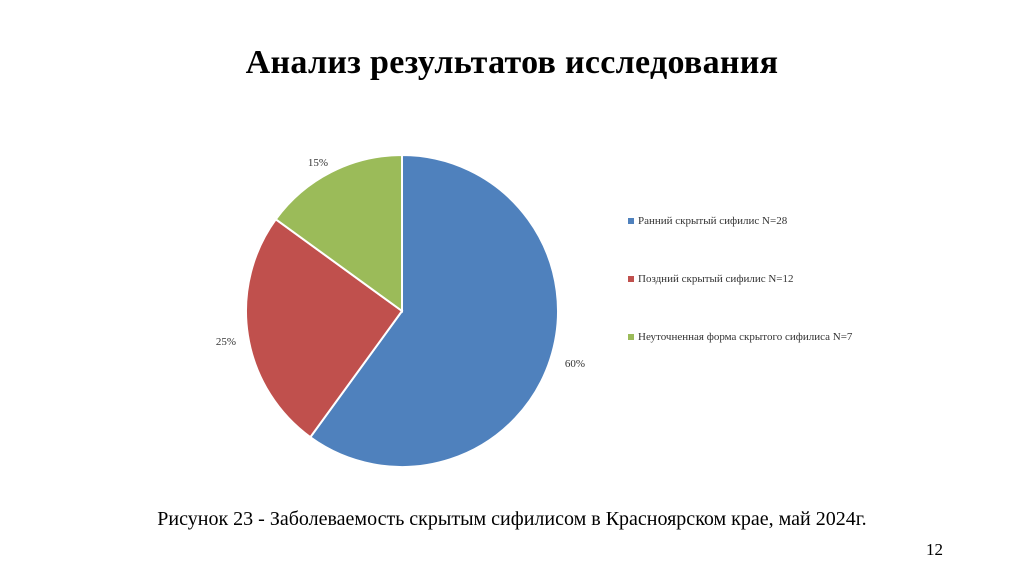  Describe the element at coordinates (226, 342) in the screenshot. I see `pie-slice-label-2: 25%` at that location.